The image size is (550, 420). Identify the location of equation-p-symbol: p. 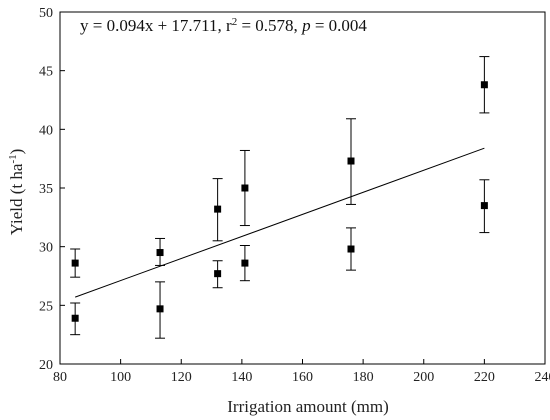
(306, 25).